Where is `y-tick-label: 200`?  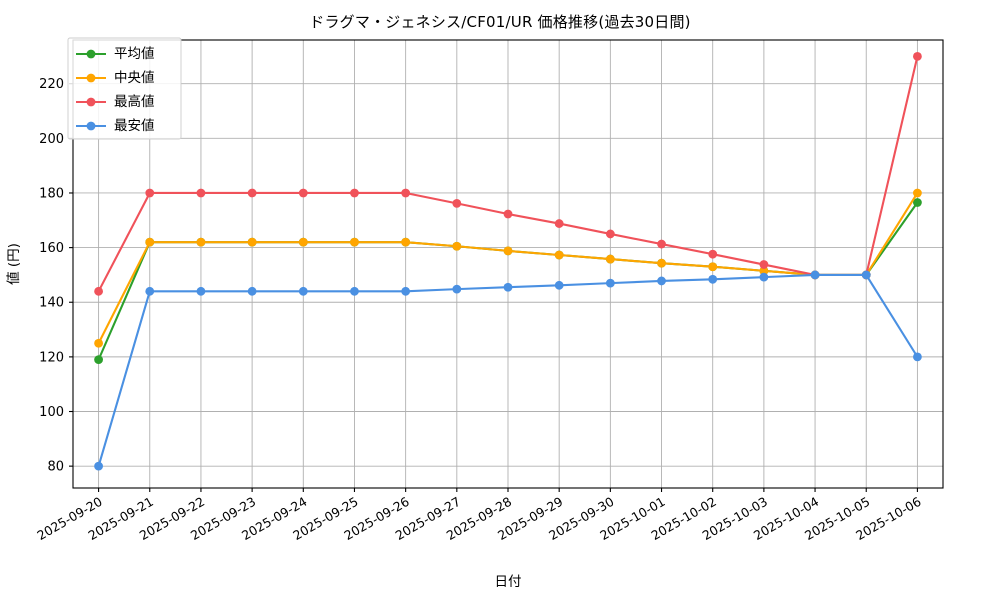
y-tick-label: 200 is located at coordinates (51, 139).